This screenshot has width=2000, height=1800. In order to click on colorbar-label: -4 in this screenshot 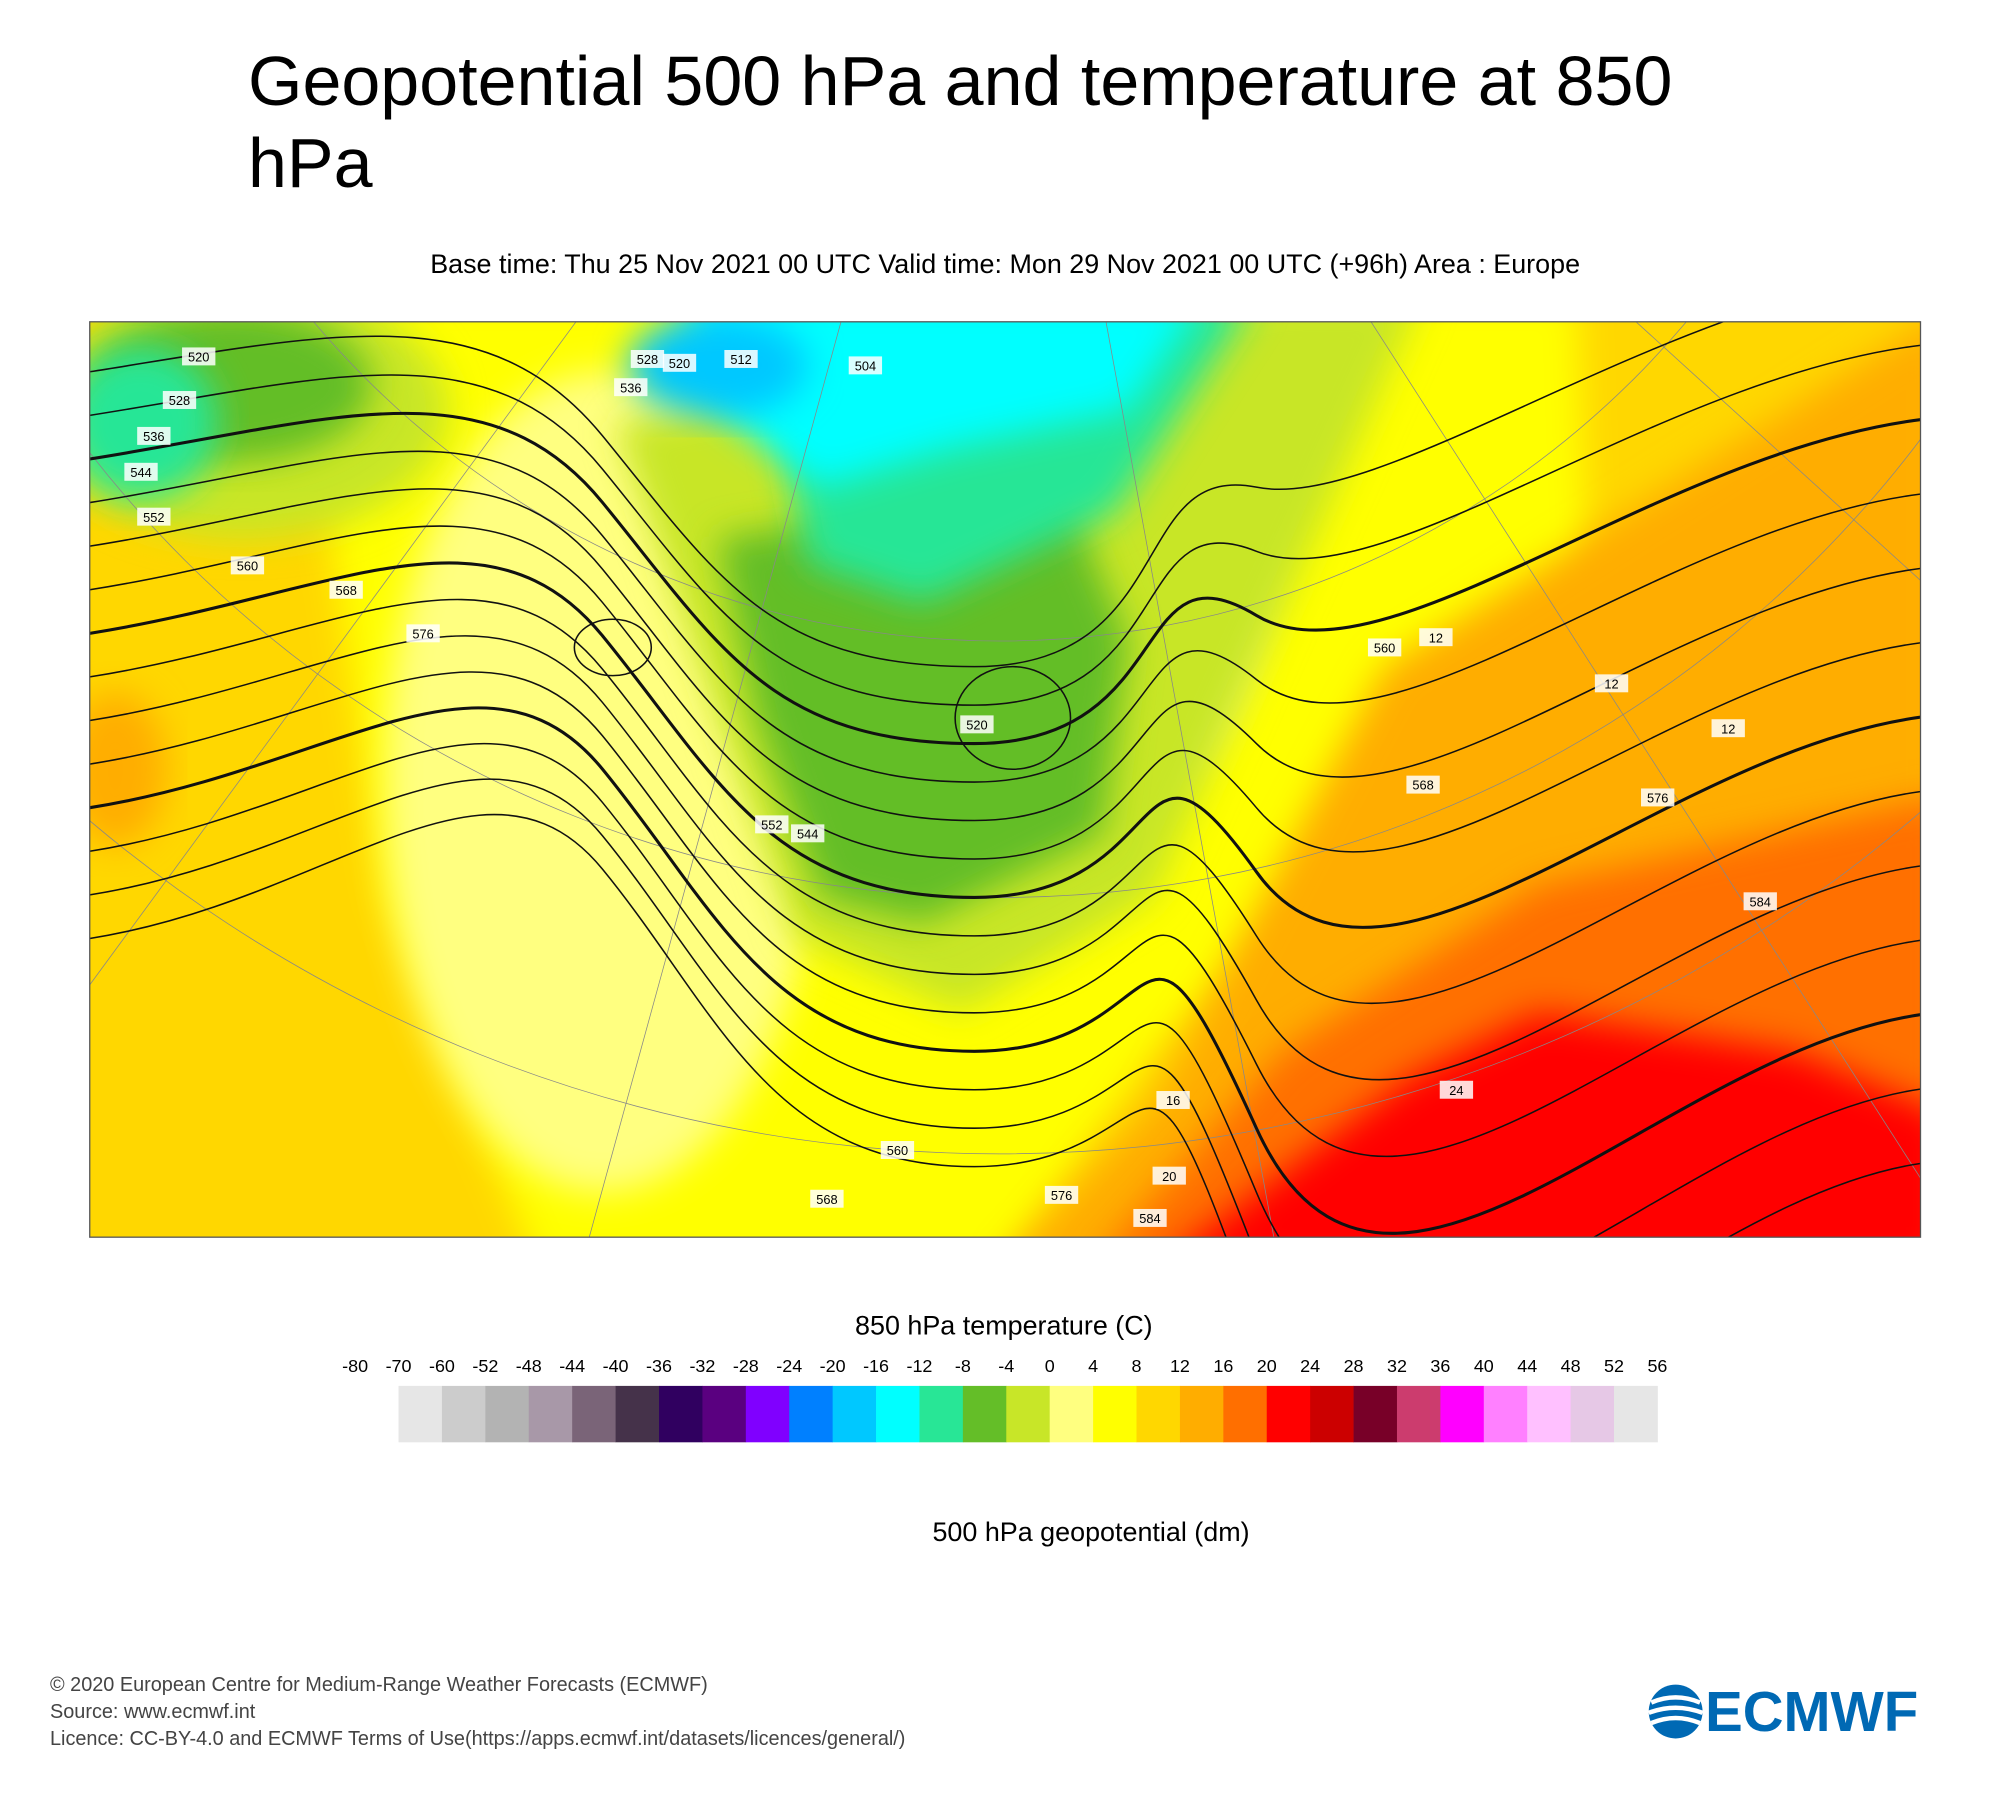, I will do `click(1006, 1366)`.